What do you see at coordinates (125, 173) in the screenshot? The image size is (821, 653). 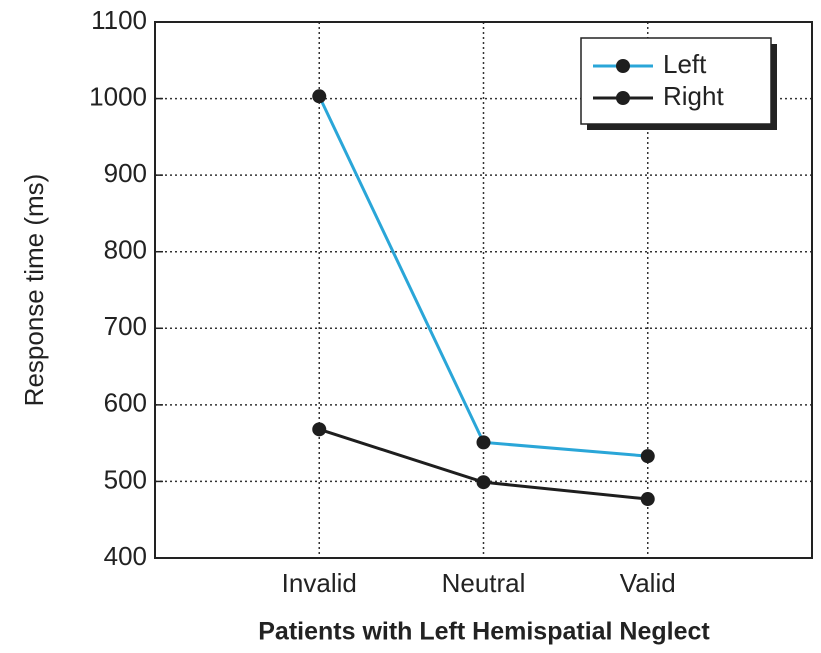 I see `y-tick-label: 900` at bounding box center [125, 173].